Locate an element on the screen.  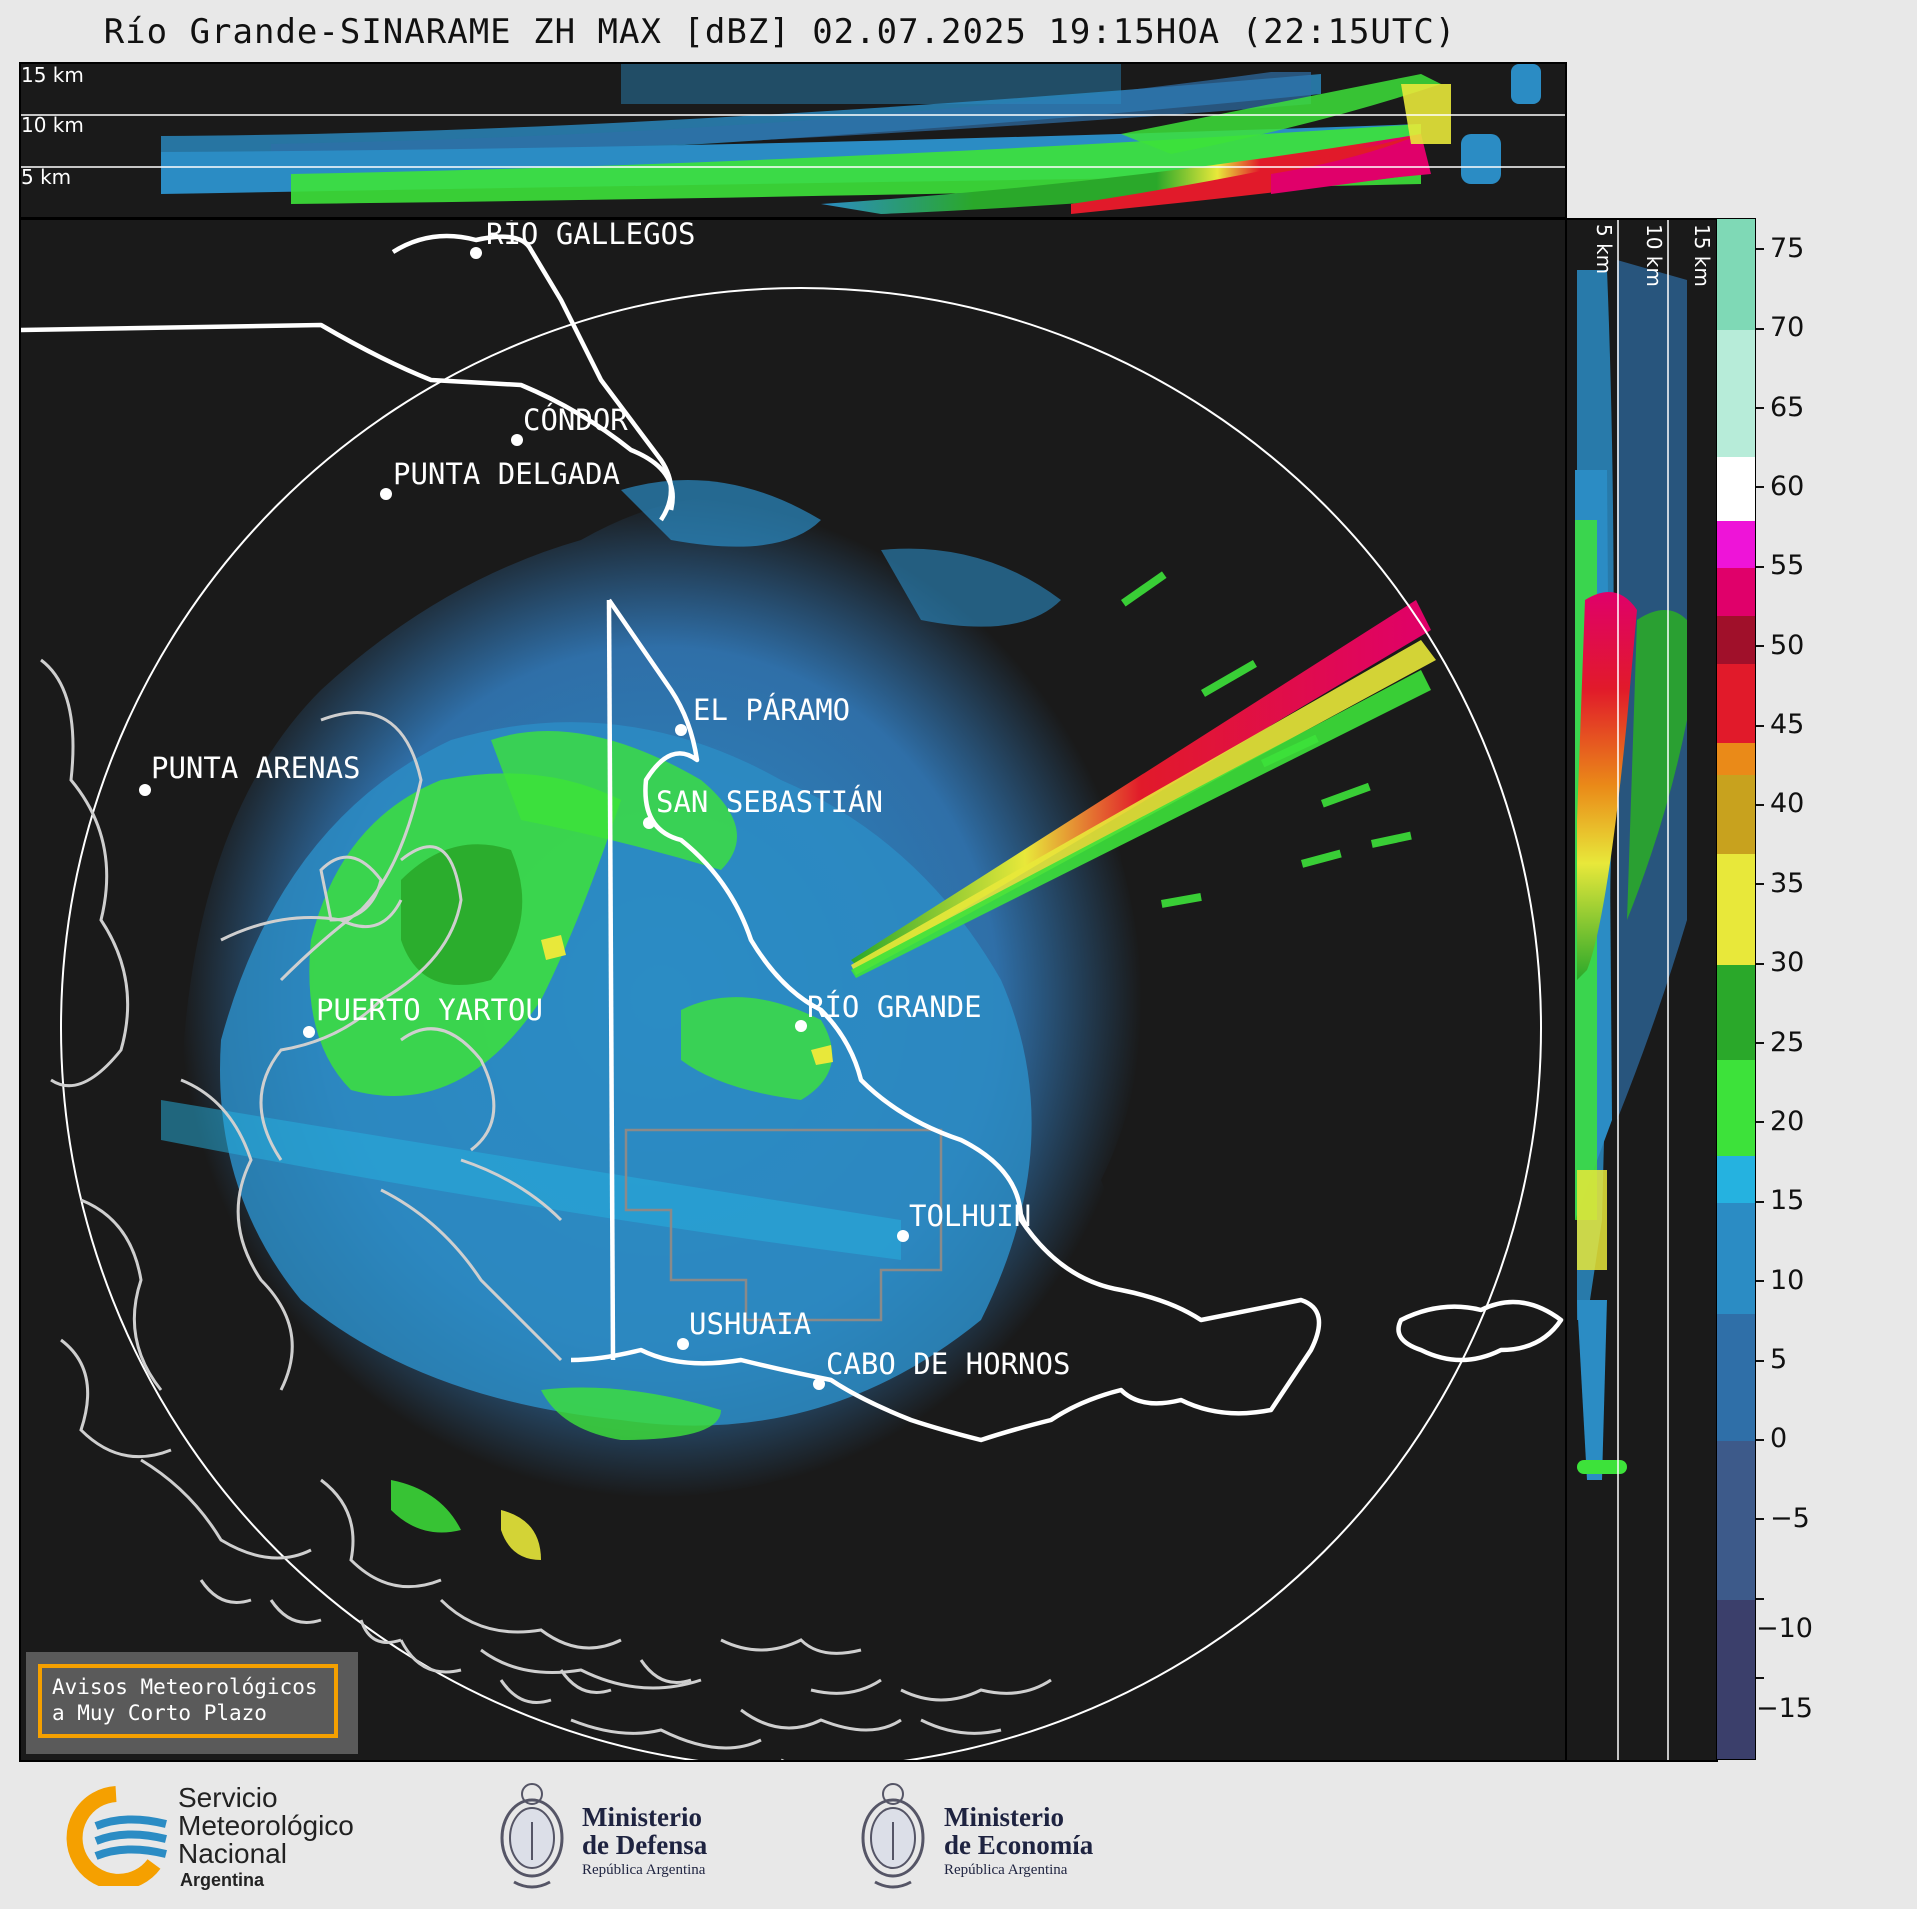
colorbar-tick: 15 is located at coordinates (1786, 1200).